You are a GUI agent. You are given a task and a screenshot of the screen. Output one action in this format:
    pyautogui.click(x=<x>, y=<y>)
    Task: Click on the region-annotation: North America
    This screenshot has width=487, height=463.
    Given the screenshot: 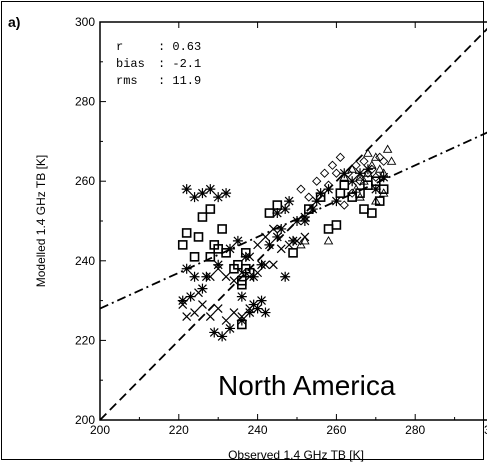 What is the action you would take?
    pyautogui.click(x=307, y=385)
    